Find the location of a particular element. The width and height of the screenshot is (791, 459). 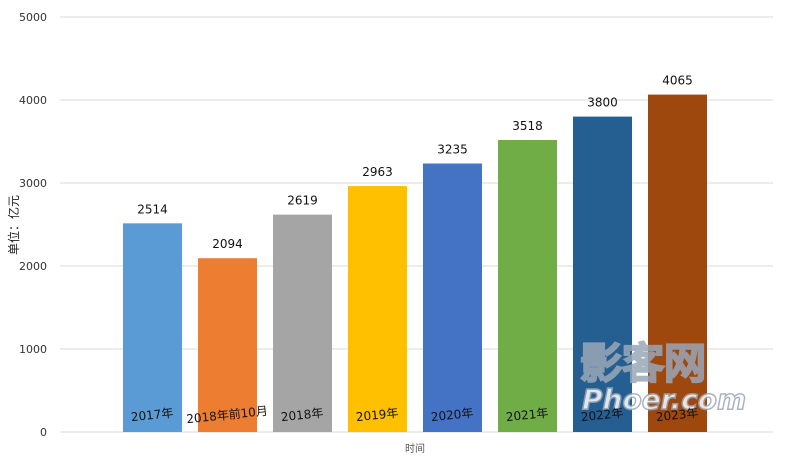

data-label: 3518 is located at coordinates (527, 126).